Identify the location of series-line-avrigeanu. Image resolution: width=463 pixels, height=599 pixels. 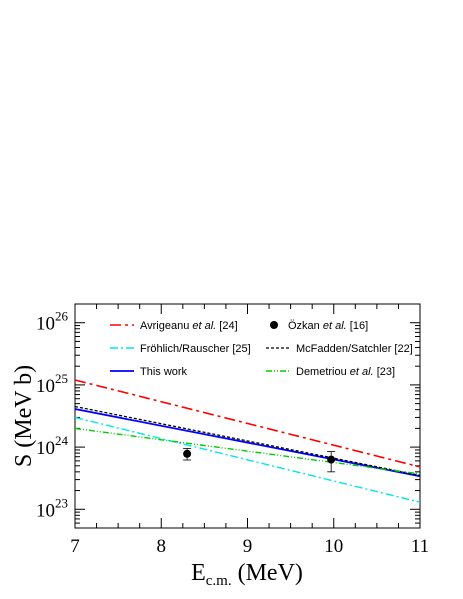
(247, 423).